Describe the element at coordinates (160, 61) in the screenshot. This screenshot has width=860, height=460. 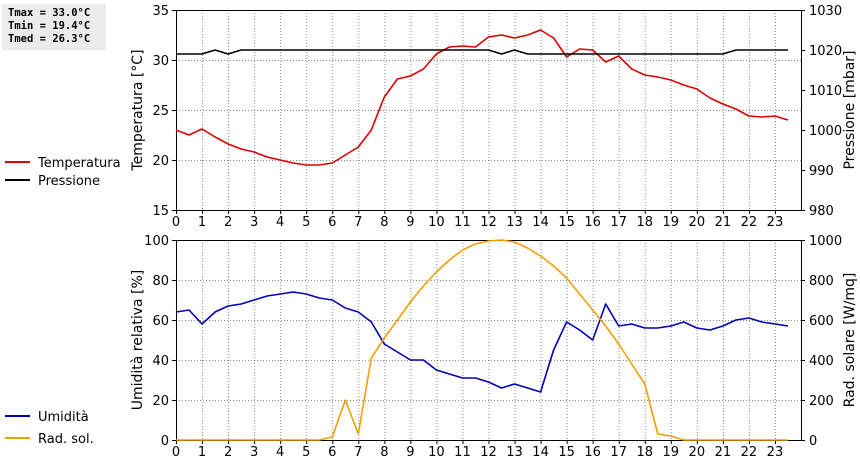
I see `y-tick-label: 30` at that location.